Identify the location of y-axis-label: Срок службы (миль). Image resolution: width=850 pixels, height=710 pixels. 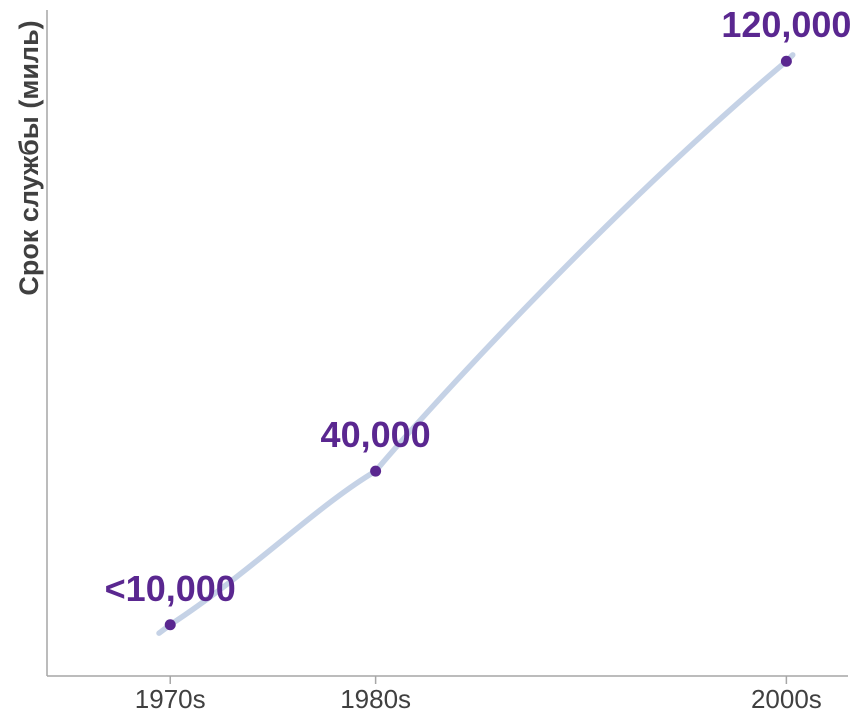
(29, 157).